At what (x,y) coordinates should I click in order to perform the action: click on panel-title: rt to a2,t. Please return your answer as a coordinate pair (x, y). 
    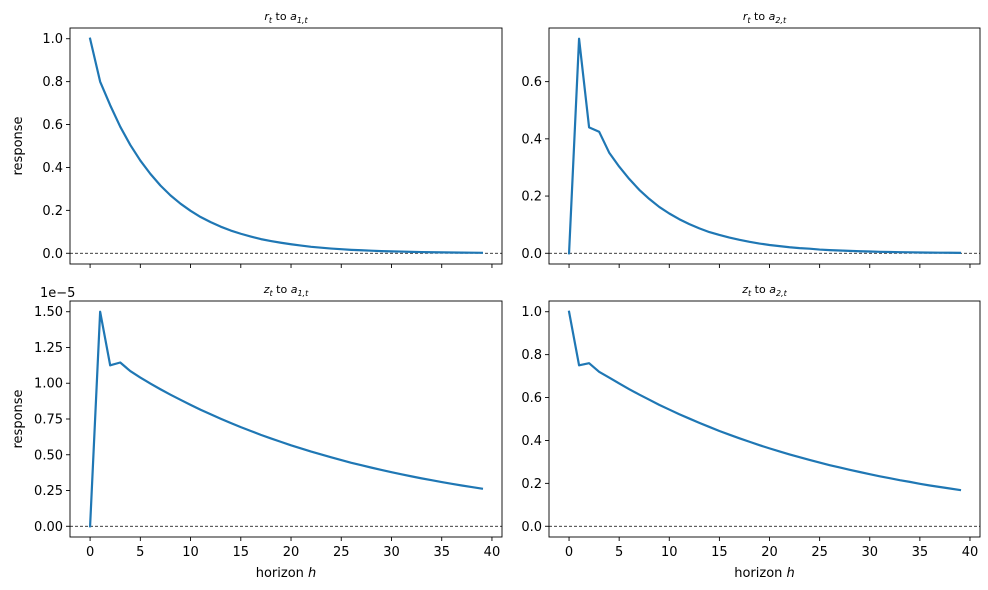
    Looking at the image, I should click on (765, 17).